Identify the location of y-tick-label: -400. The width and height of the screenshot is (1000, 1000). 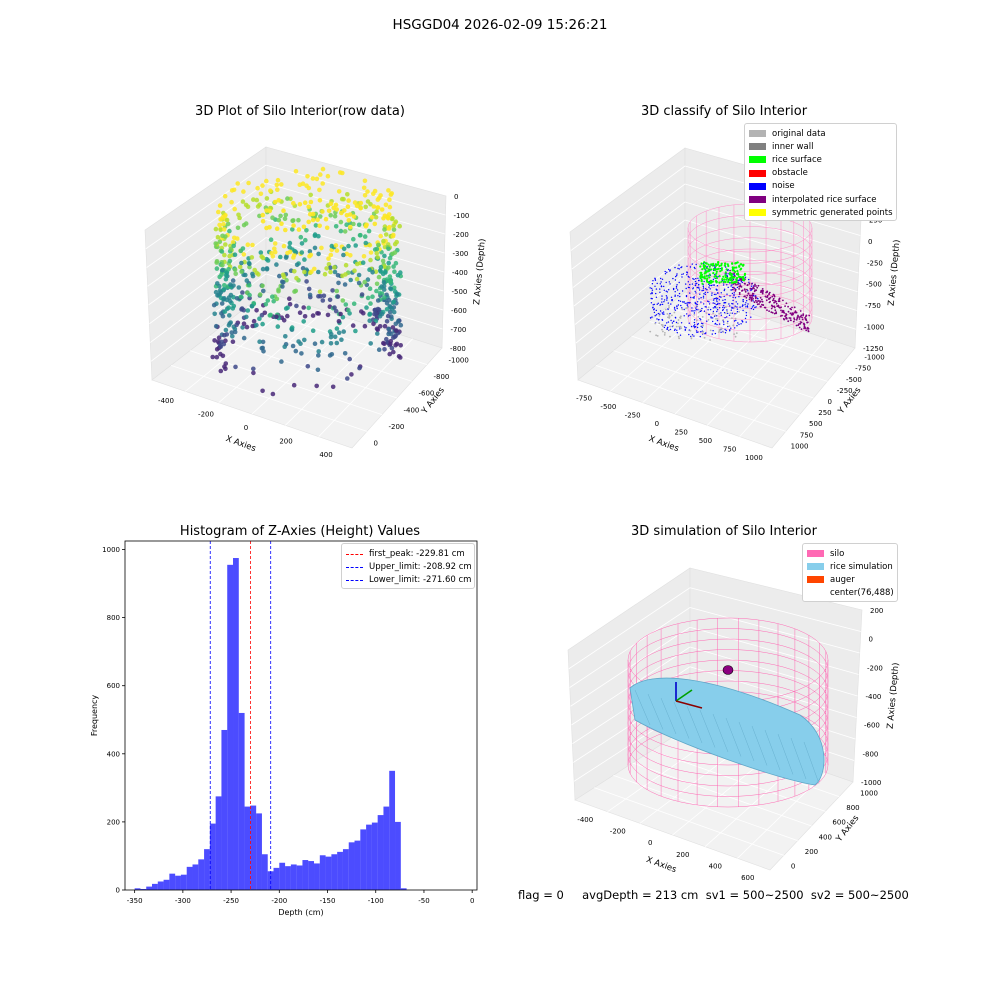
(412, 410).